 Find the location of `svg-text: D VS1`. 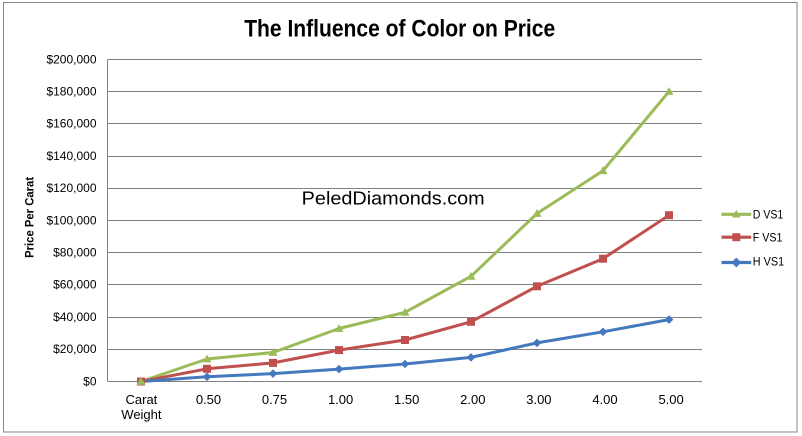

svg-text: D VS1 is located at coordinates (768, 215).